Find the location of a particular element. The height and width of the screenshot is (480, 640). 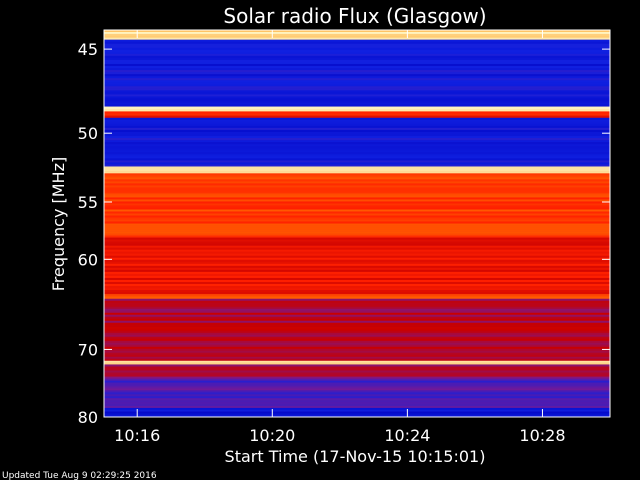

x-tick-label: 10:16 is located at coordinates (137, 435).